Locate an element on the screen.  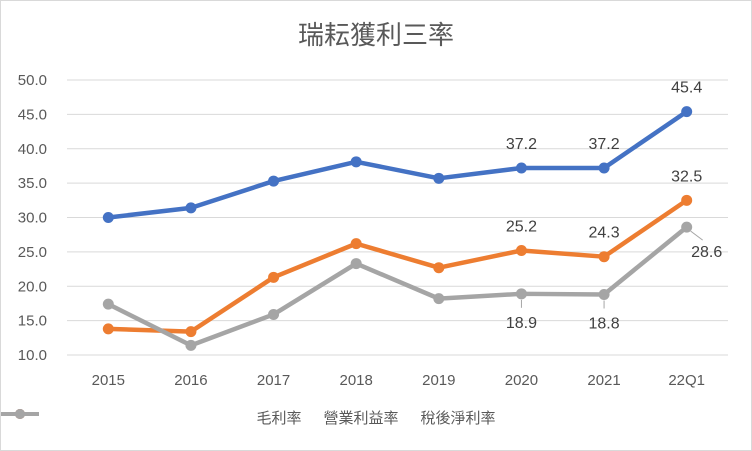
y-tick-label: 15.0 is located at coordinates (32, 321).